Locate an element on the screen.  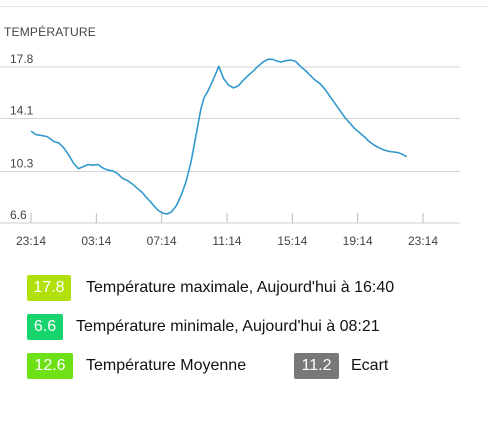
average-temperature-badge: 12.6 is located at coordinates (50, 366).